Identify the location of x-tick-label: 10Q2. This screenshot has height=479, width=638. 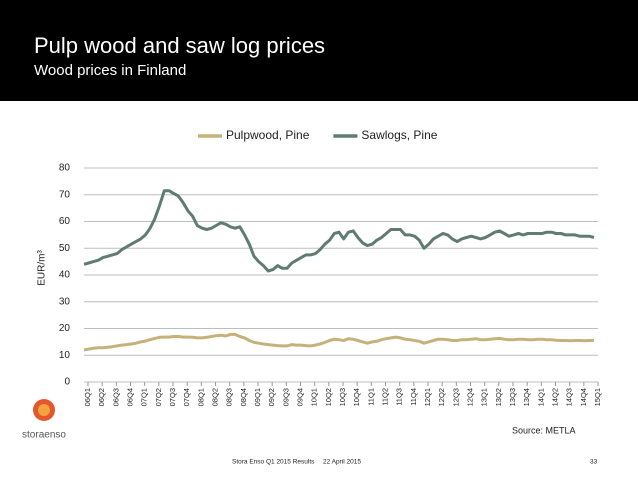
(328, 397).